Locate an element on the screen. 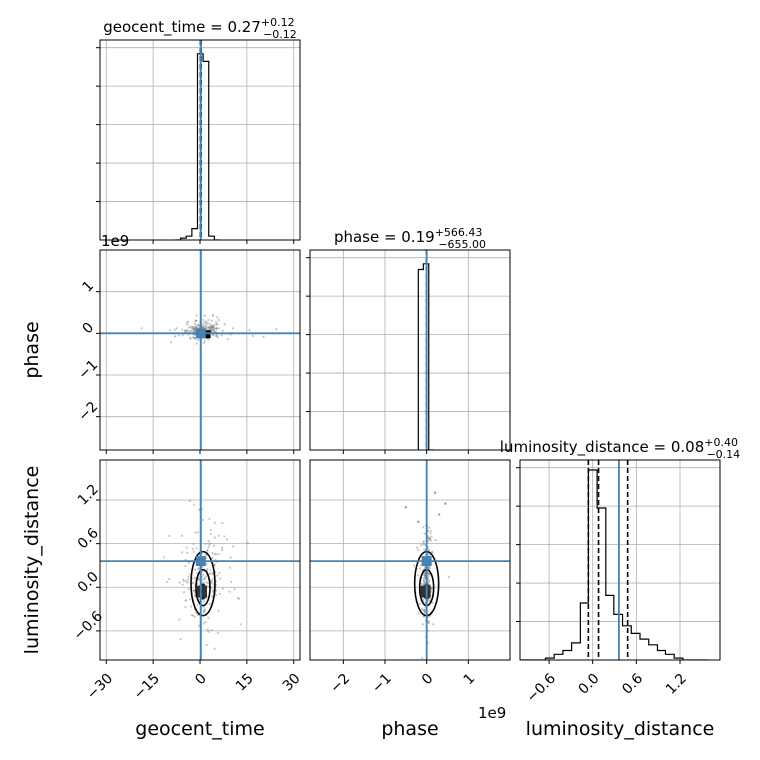 Image resolution: width=760 pixels, height=760 pixels. x-axis-label-geocent_time: geocent_time is located at coordinates (199, 729).